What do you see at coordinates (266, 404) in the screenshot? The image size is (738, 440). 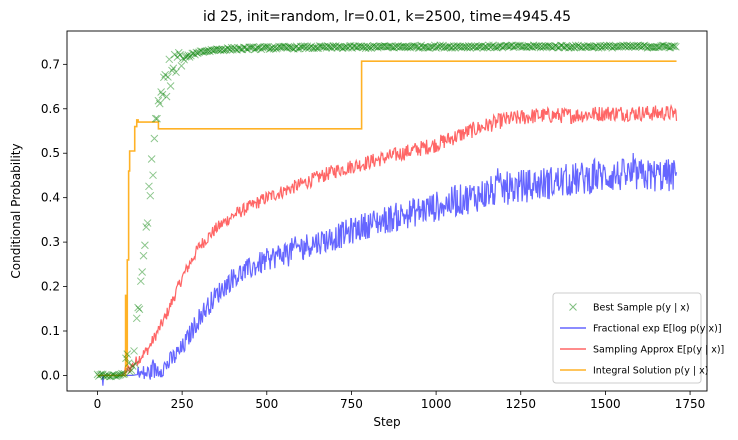 I see `x-tick-label: 500` at bounding box center [266, 404].